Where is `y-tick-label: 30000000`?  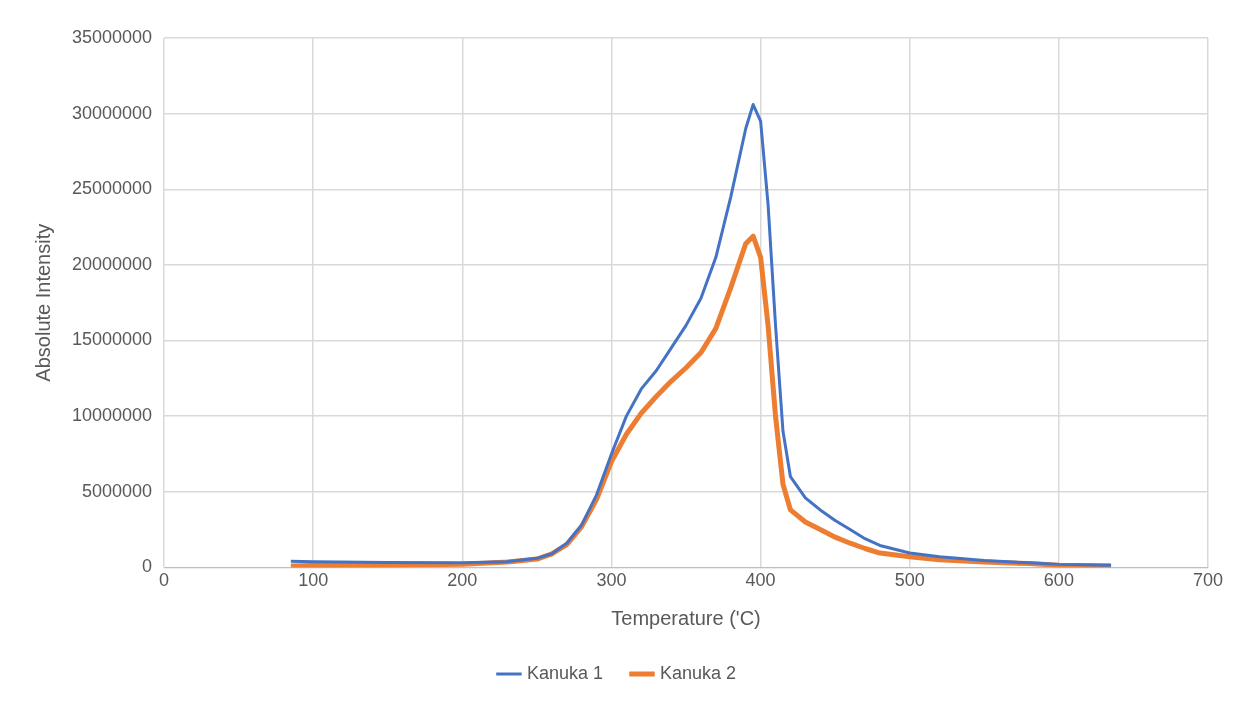
y-tick-label: 30000000 is located at coordinates (112, 112).